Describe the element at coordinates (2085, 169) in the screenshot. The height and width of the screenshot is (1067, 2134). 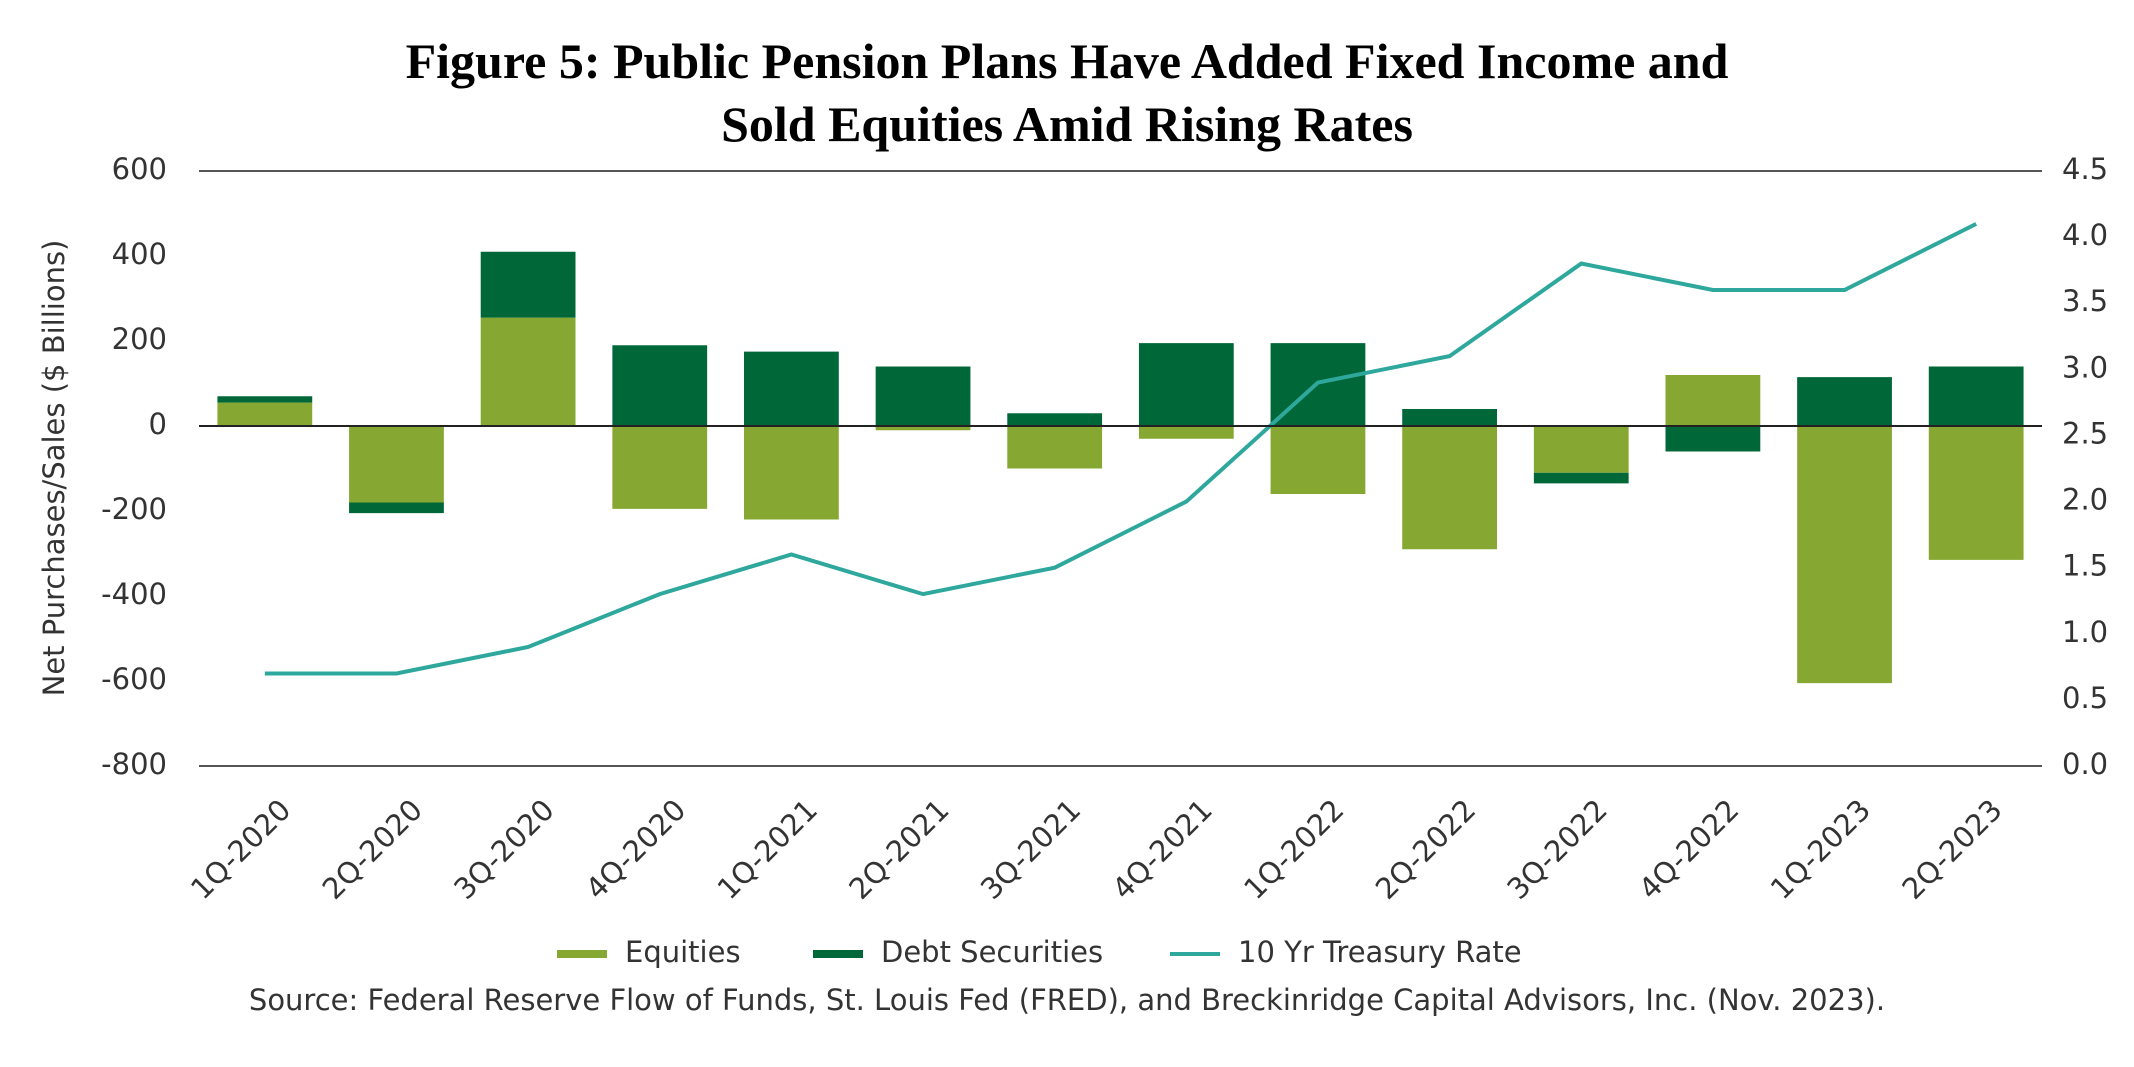
I see `y2-tick-label: 4.5` at that location.